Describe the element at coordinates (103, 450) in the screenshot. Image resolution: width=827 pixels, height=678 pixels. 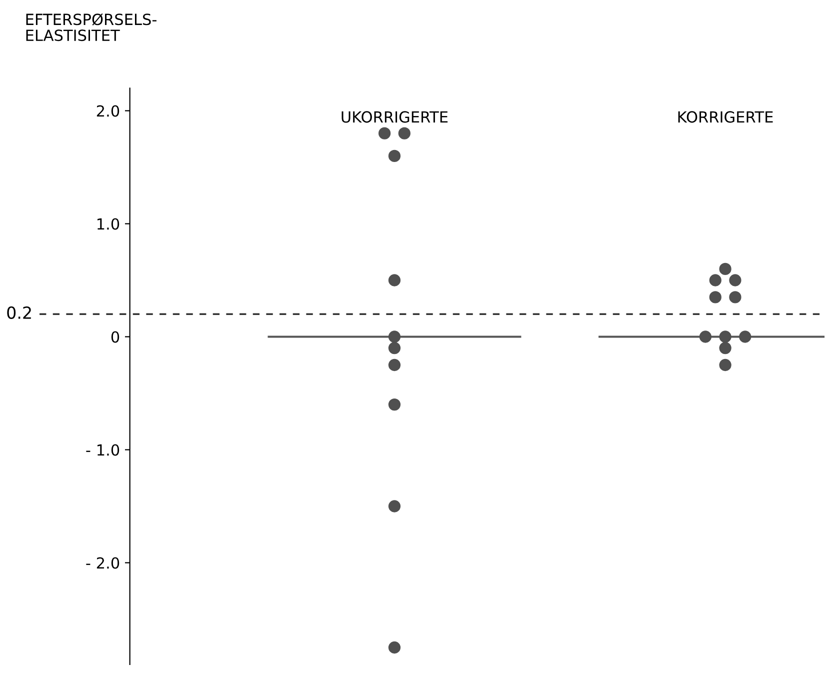
I see `y-tick-label: - 1.0` at that location.